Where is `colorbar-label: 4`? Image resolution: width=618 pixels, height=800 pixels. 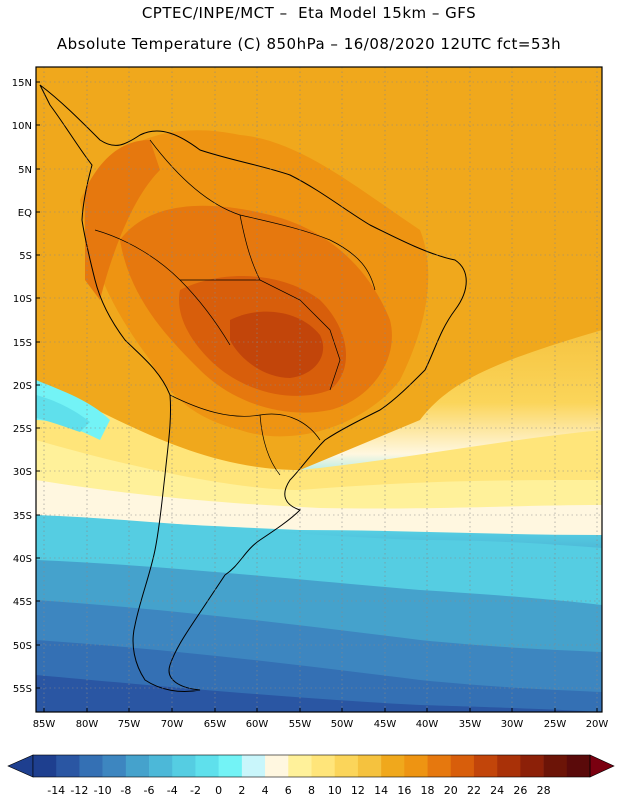
colorbar-label: 4 is located at coordinates (265, 790).